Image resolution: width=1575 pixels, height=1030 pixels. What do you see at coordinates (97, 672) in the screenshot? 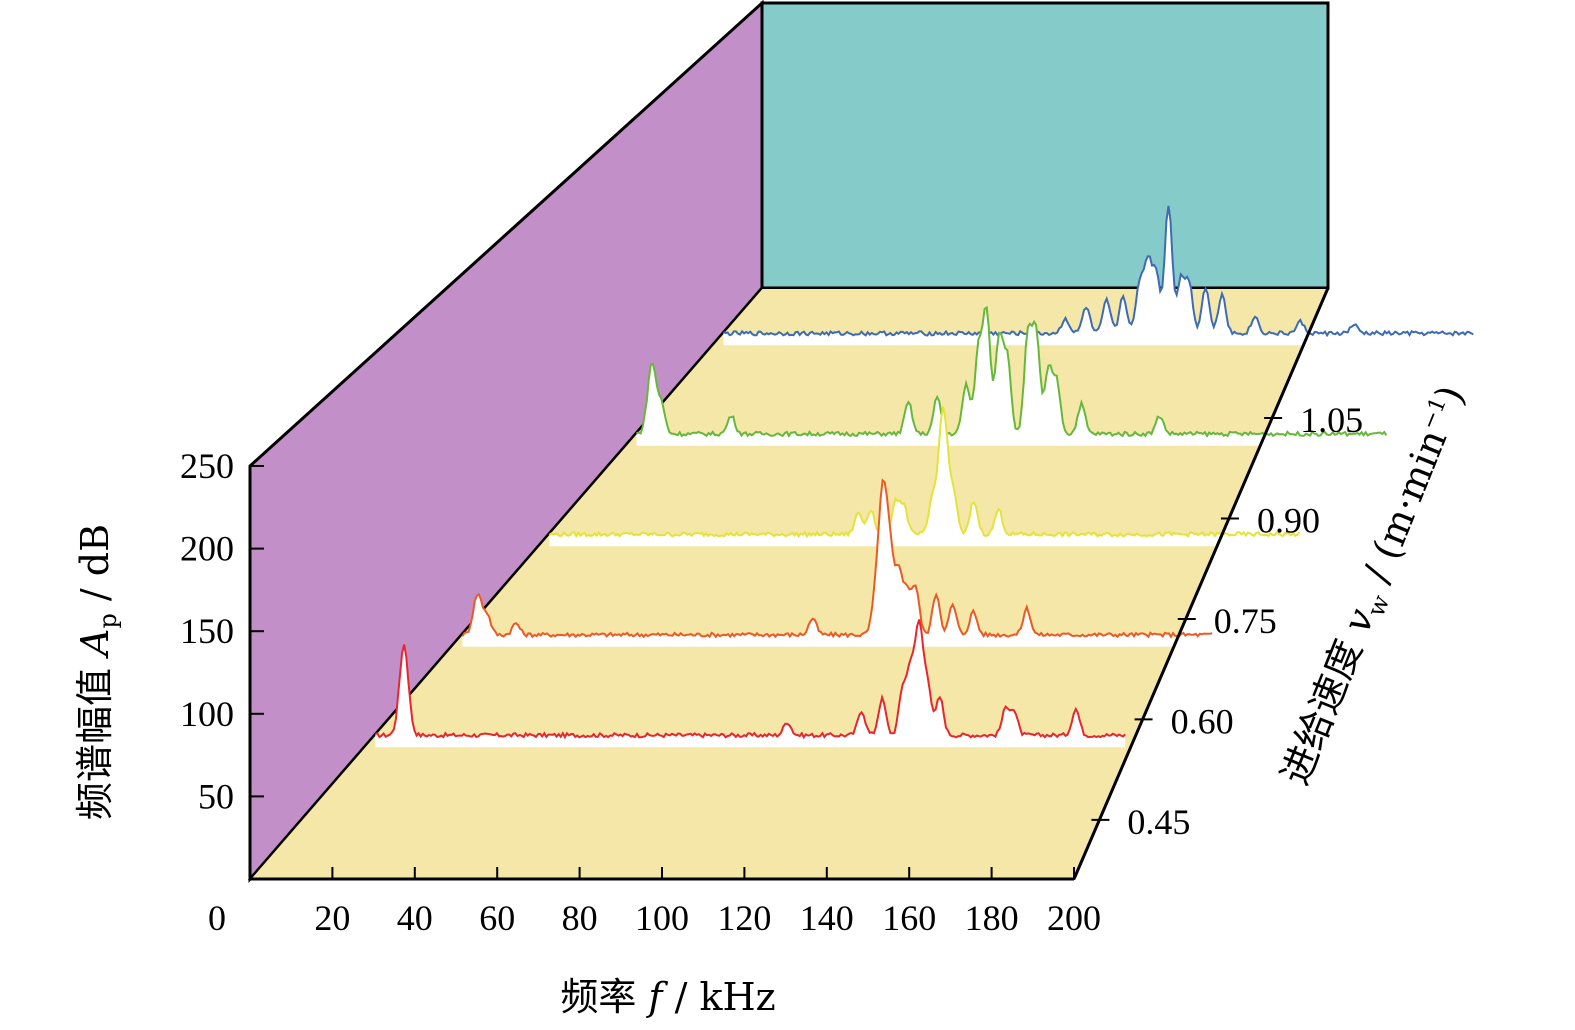
I see `y-axis-label: 频谱幅值 Ap / dB` at bounding box center [97, 672].